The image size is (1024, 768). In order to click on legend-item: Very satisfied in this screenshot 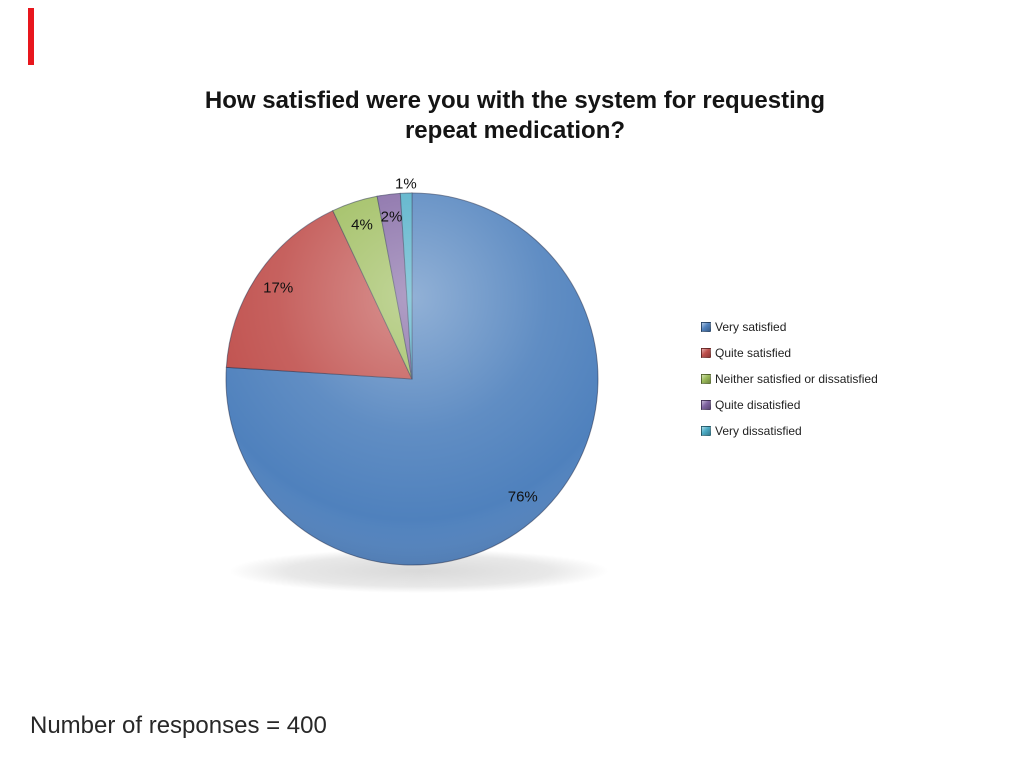, I will do `click(789, 327)`.